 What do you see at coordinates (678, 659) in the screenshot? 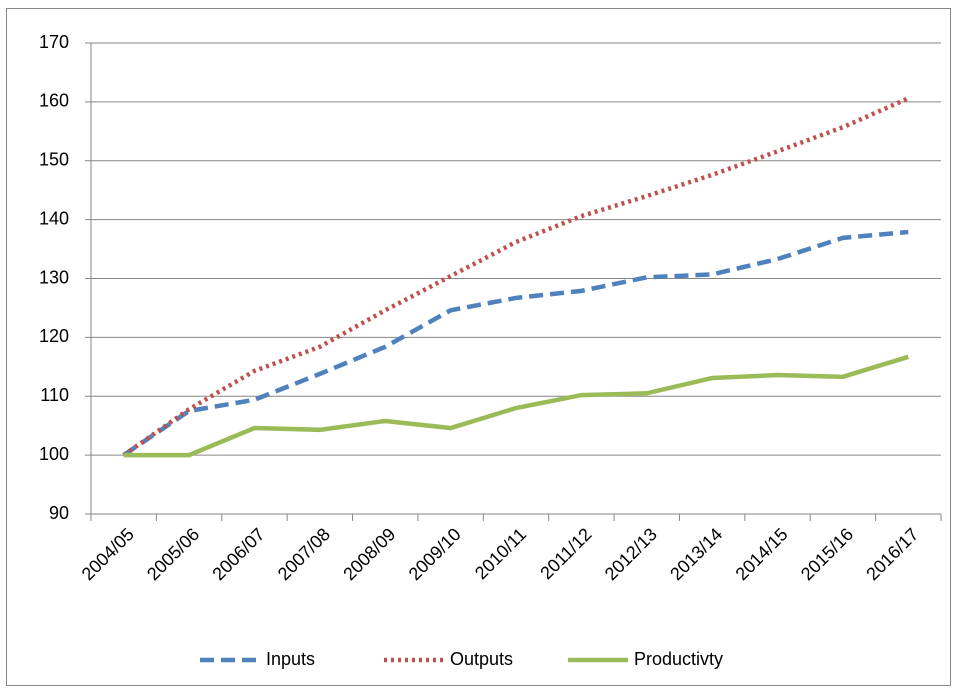
I see `legend-label: Productivty` at bounding box center [678, 659].